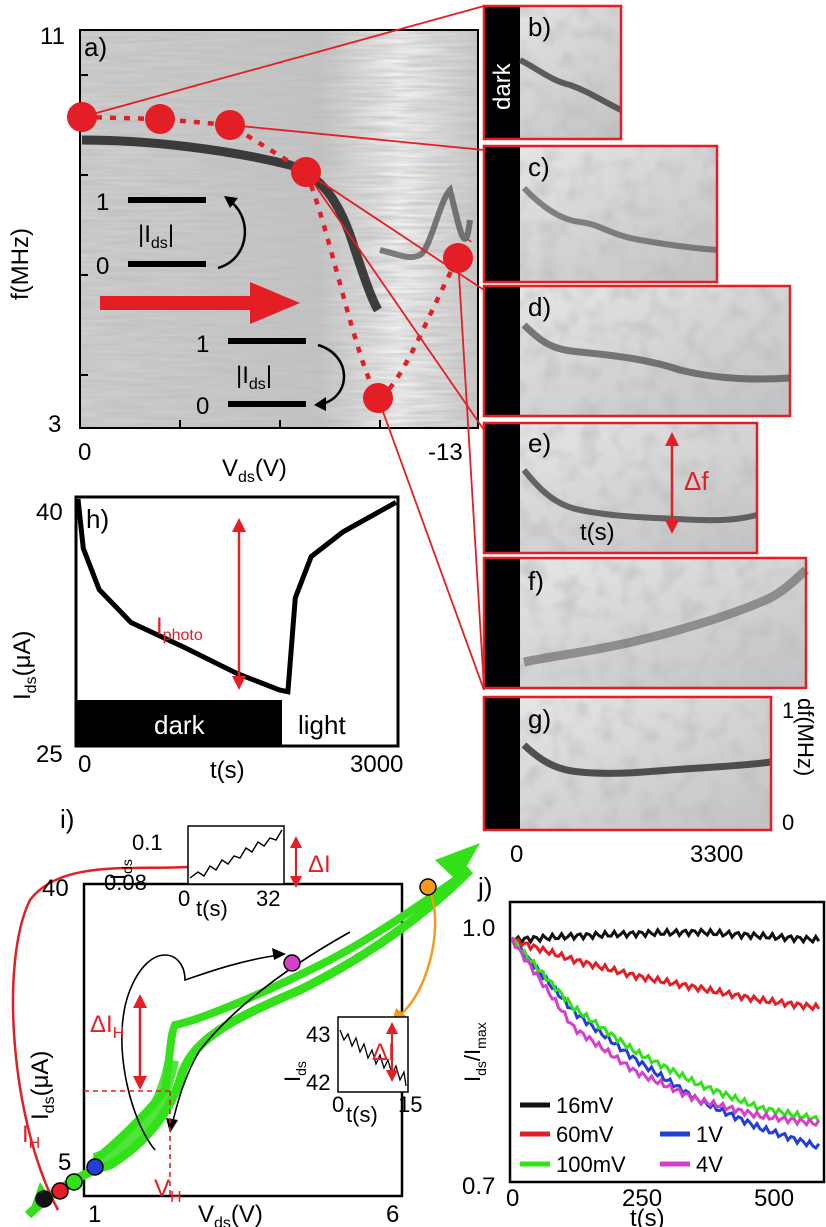 Image resolution: width=826 pixels, height=1227 pixels. I want to click on inset1-y-top: 0.1, so click(147, 842).